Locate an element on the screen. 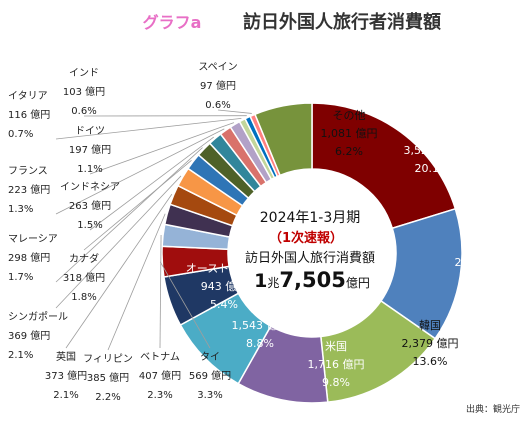 This screenshot has height=425, width=531. slice-label-9: 英国 is located at coordinates (66, 356).